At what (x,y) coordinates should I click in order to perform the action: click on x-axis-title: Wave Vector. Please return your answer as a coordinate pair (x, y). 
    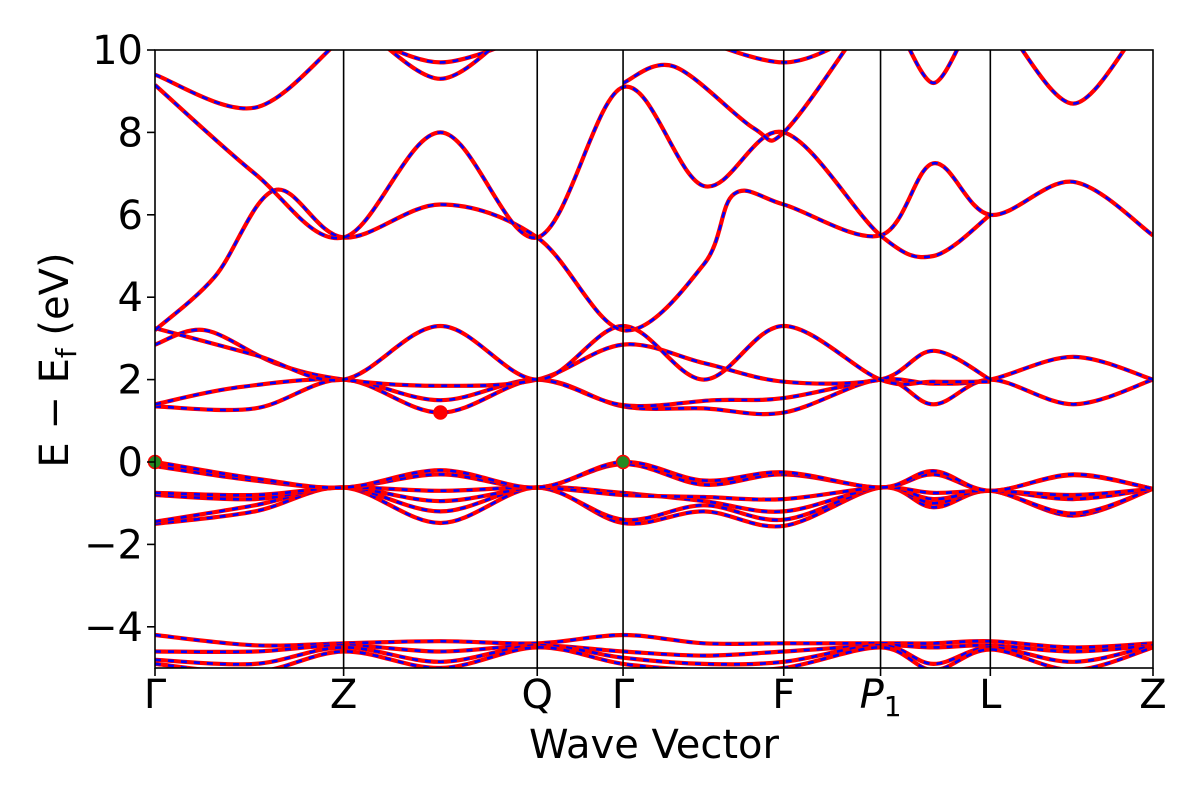
    Looking at the image, I should click on (654, 745).